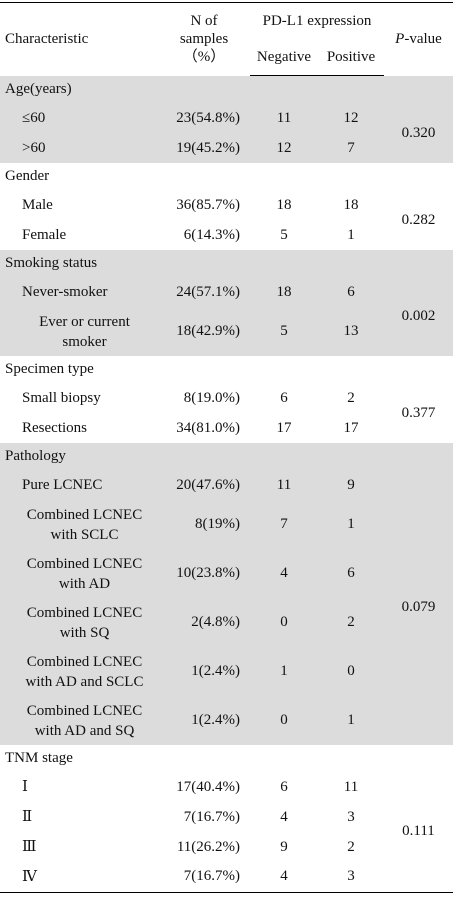  What do you see at coordinates (226, 89) in the screenshot?
I see `group-title: Age(years)` at bounding box center [226, 89].